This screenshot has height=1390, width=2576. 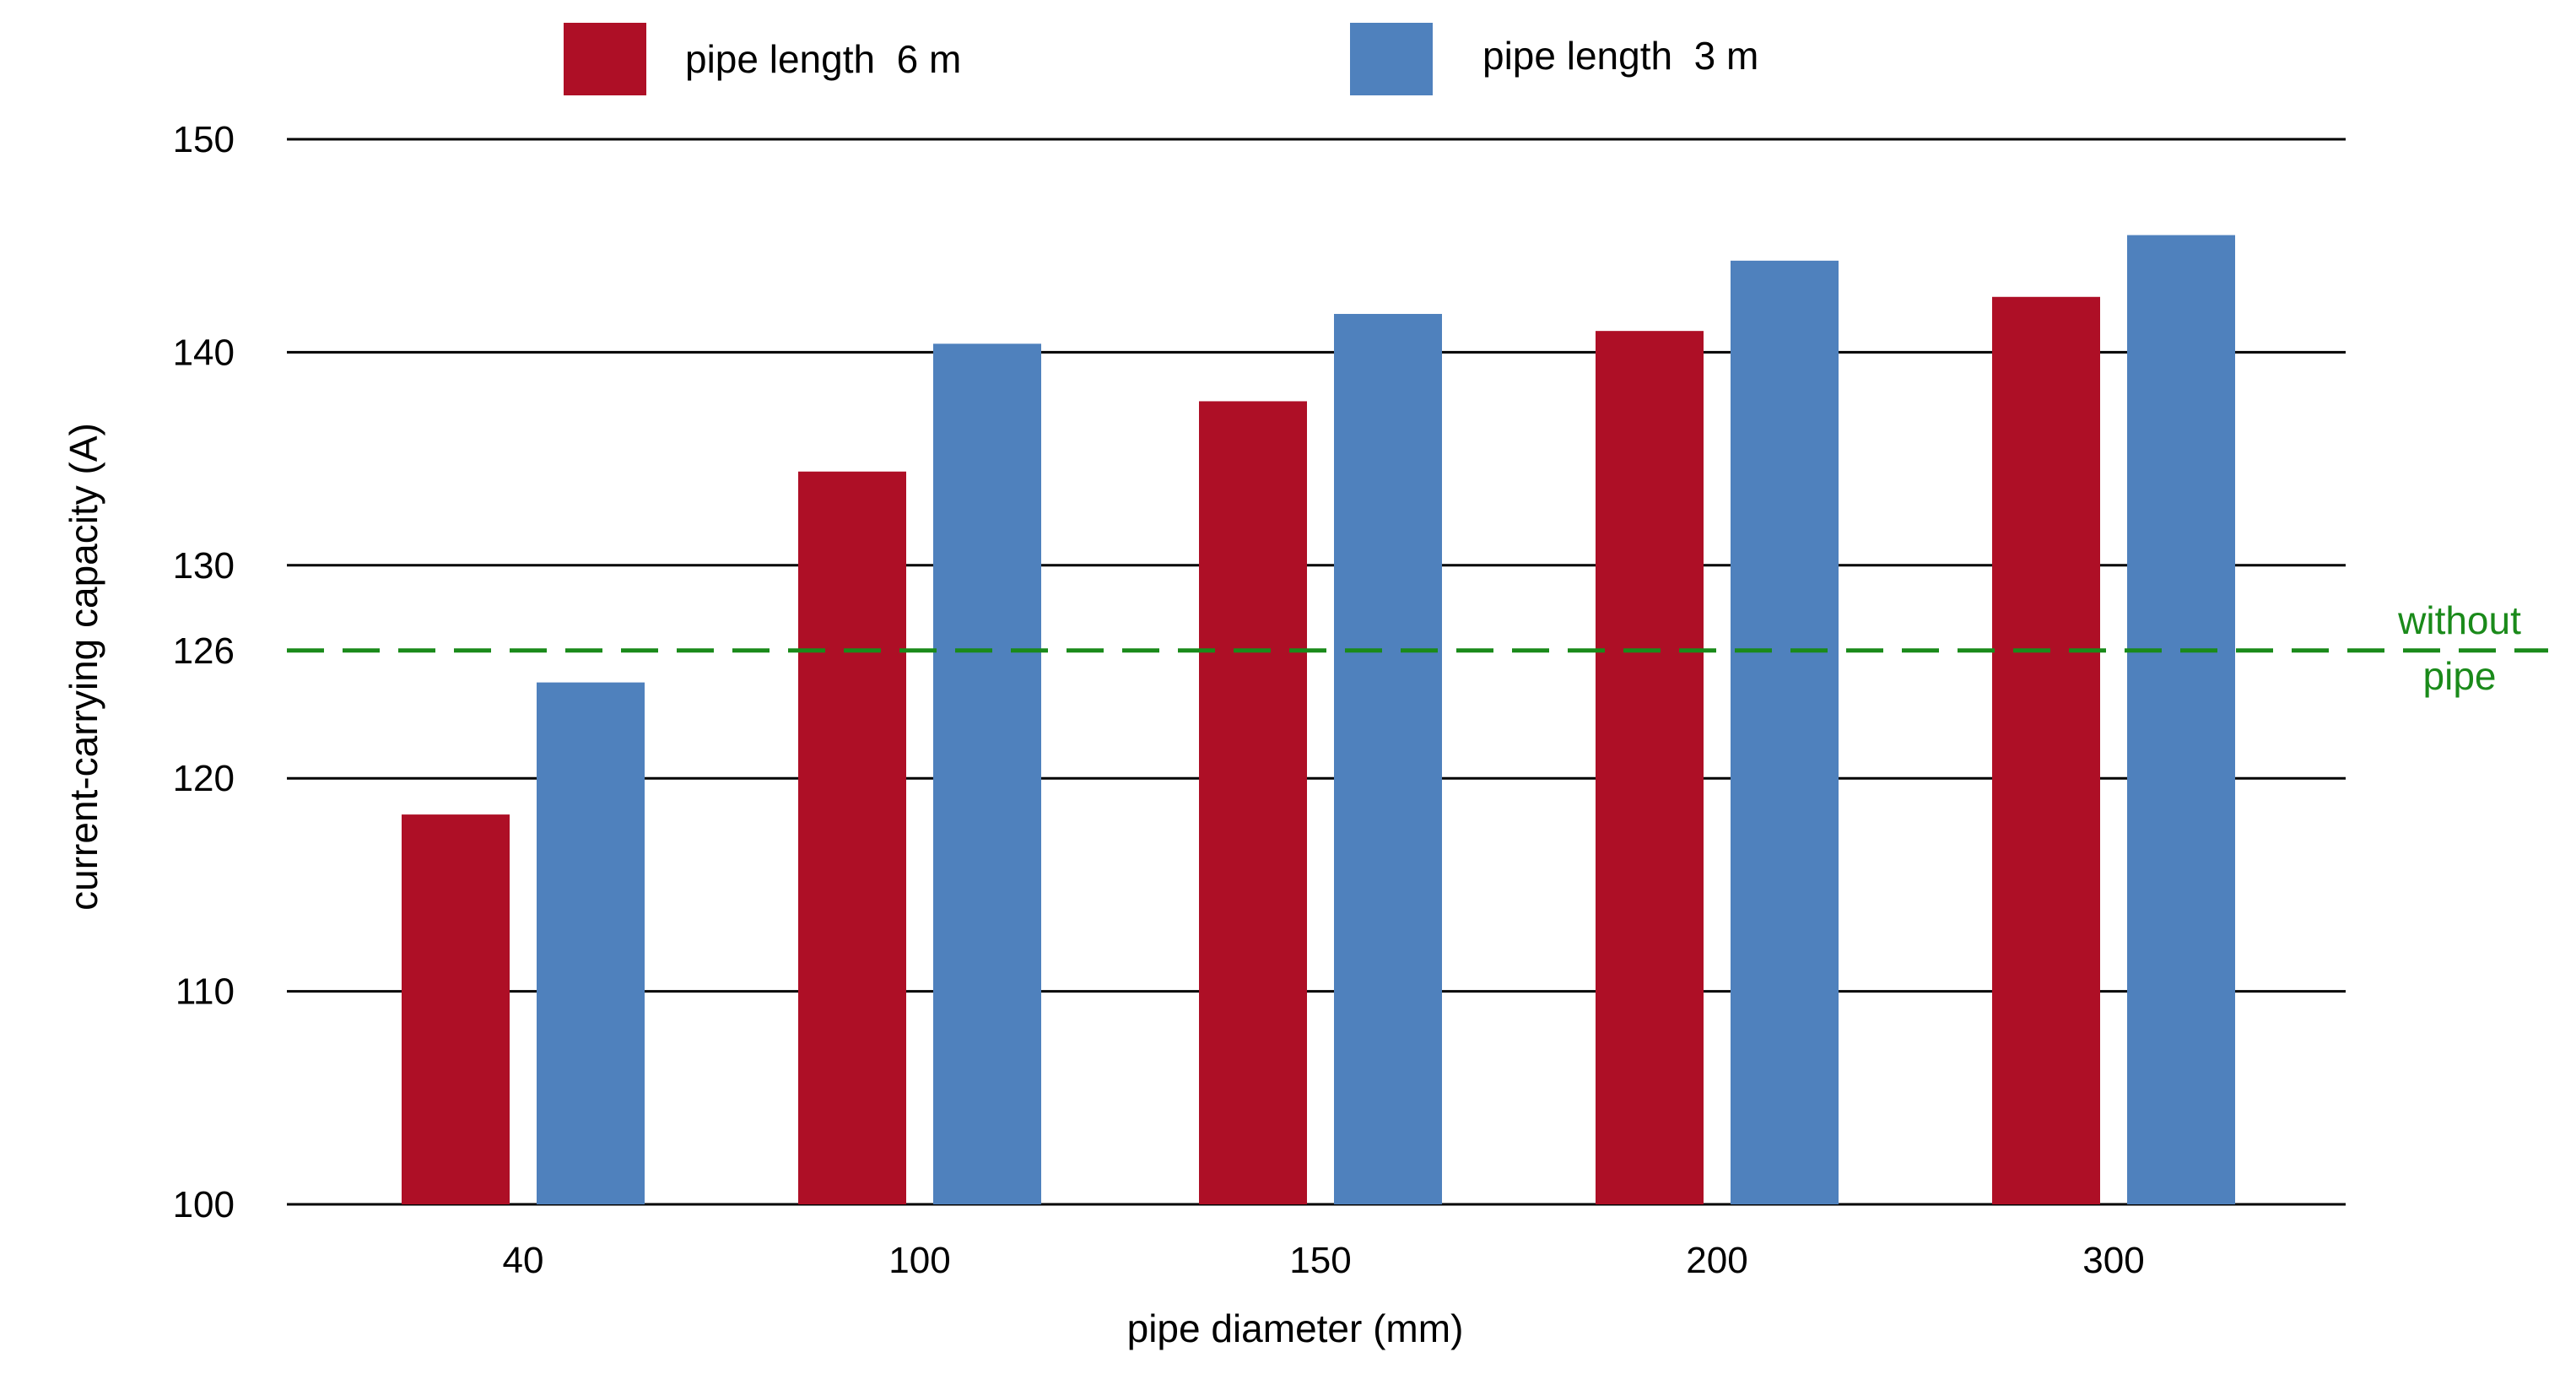 I want to click on reference-line-group: 126 without pipe, so click(x=1360, y=648).